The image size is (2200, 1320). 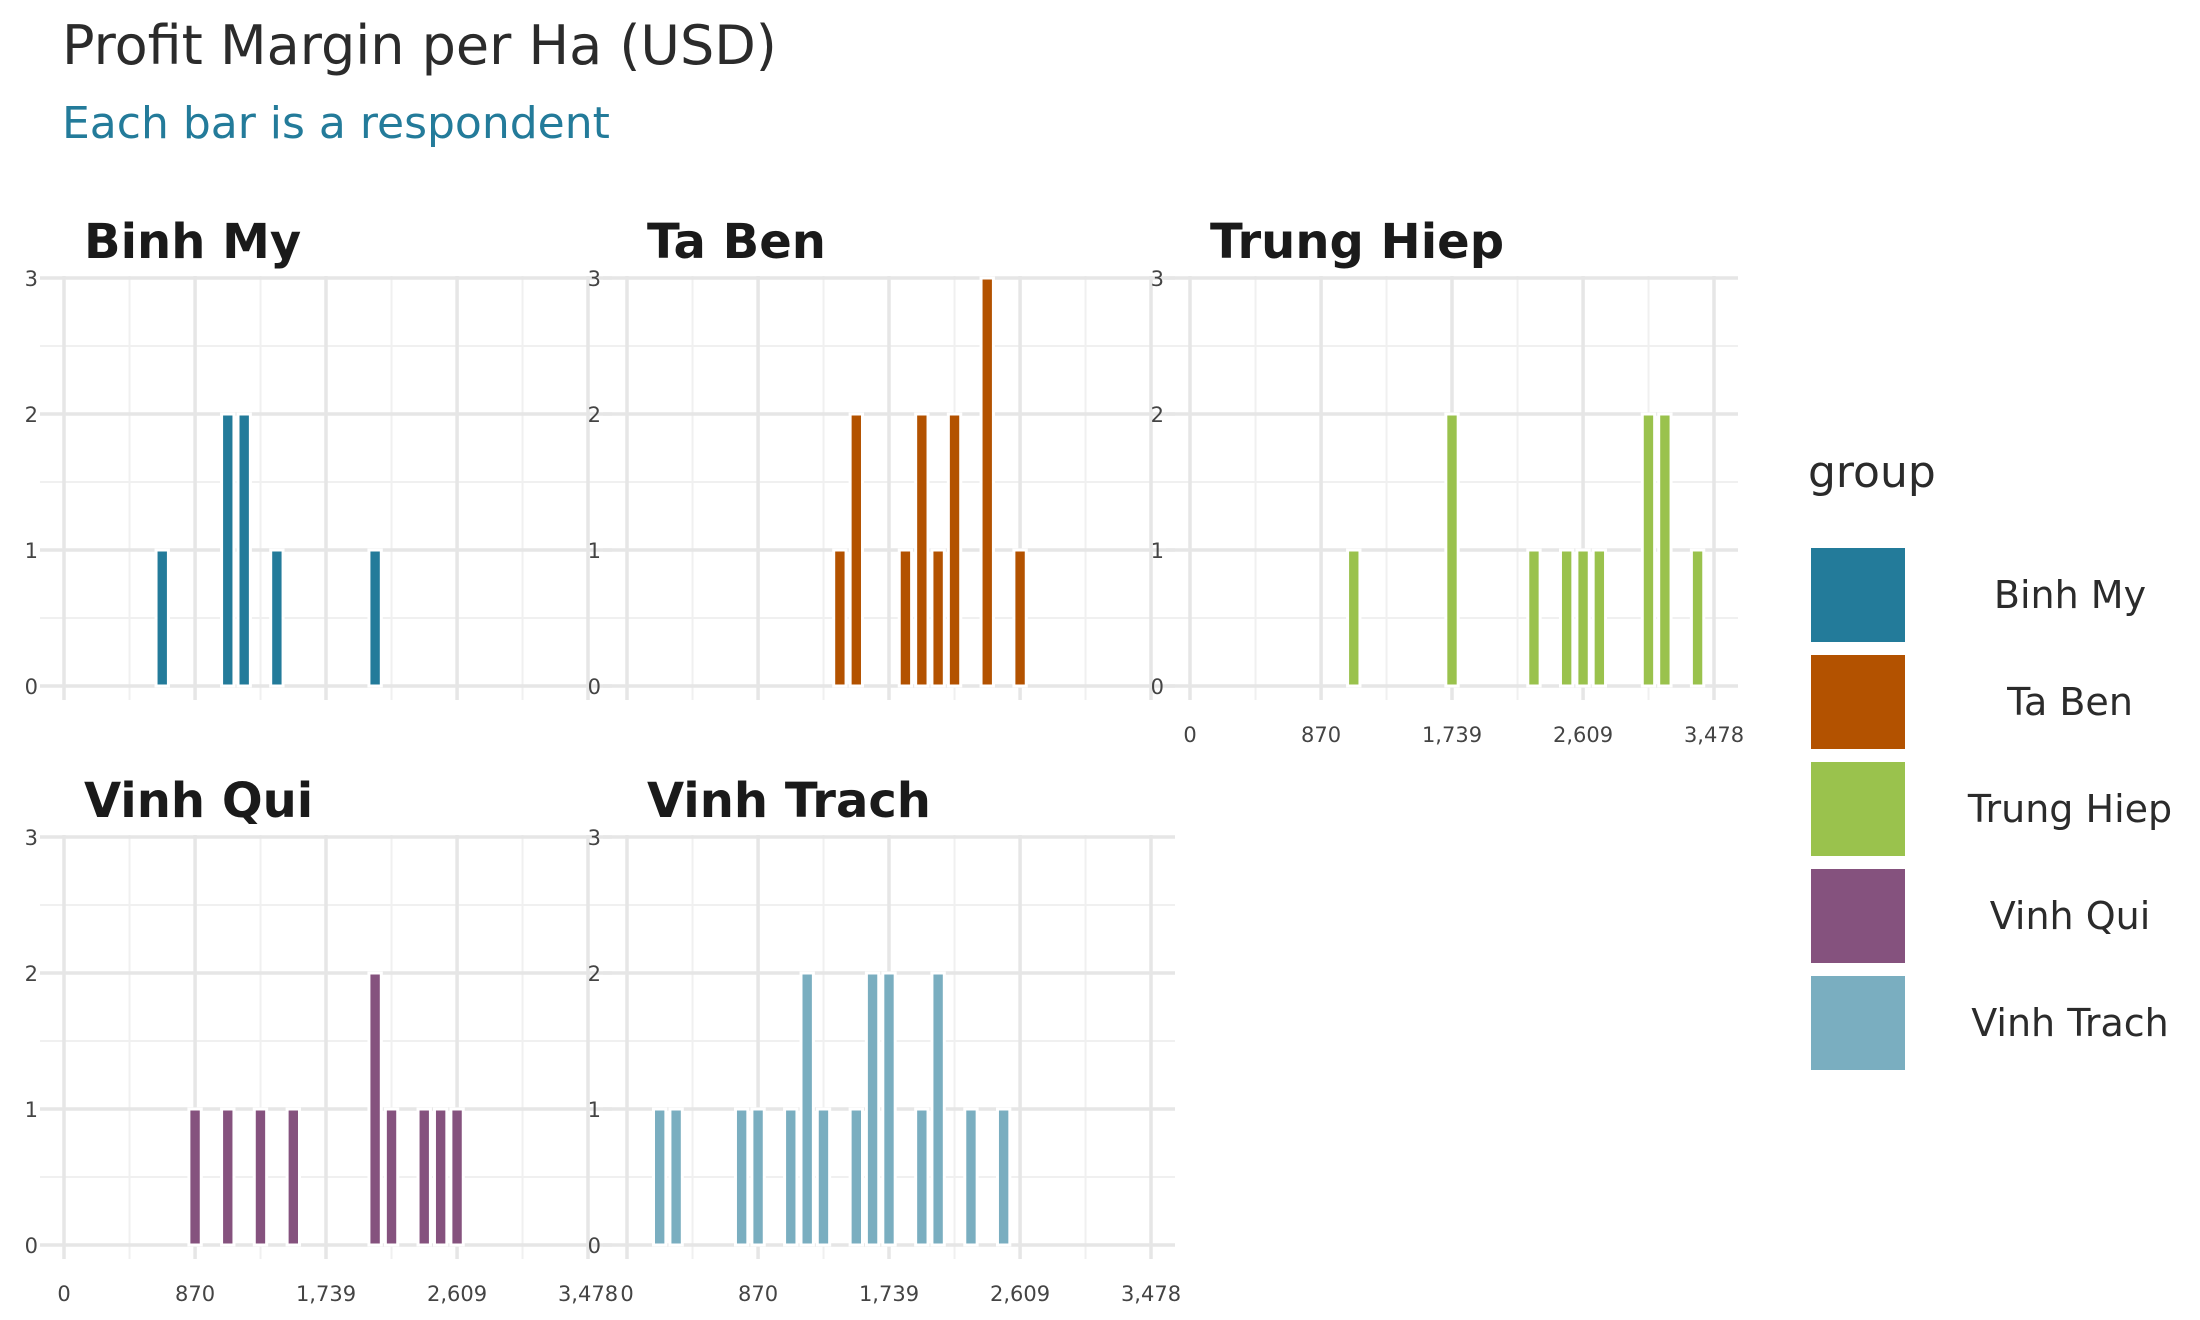 I want to click on chart-title: Profit Margin per Ha (USD), so click(x=419, y=45).